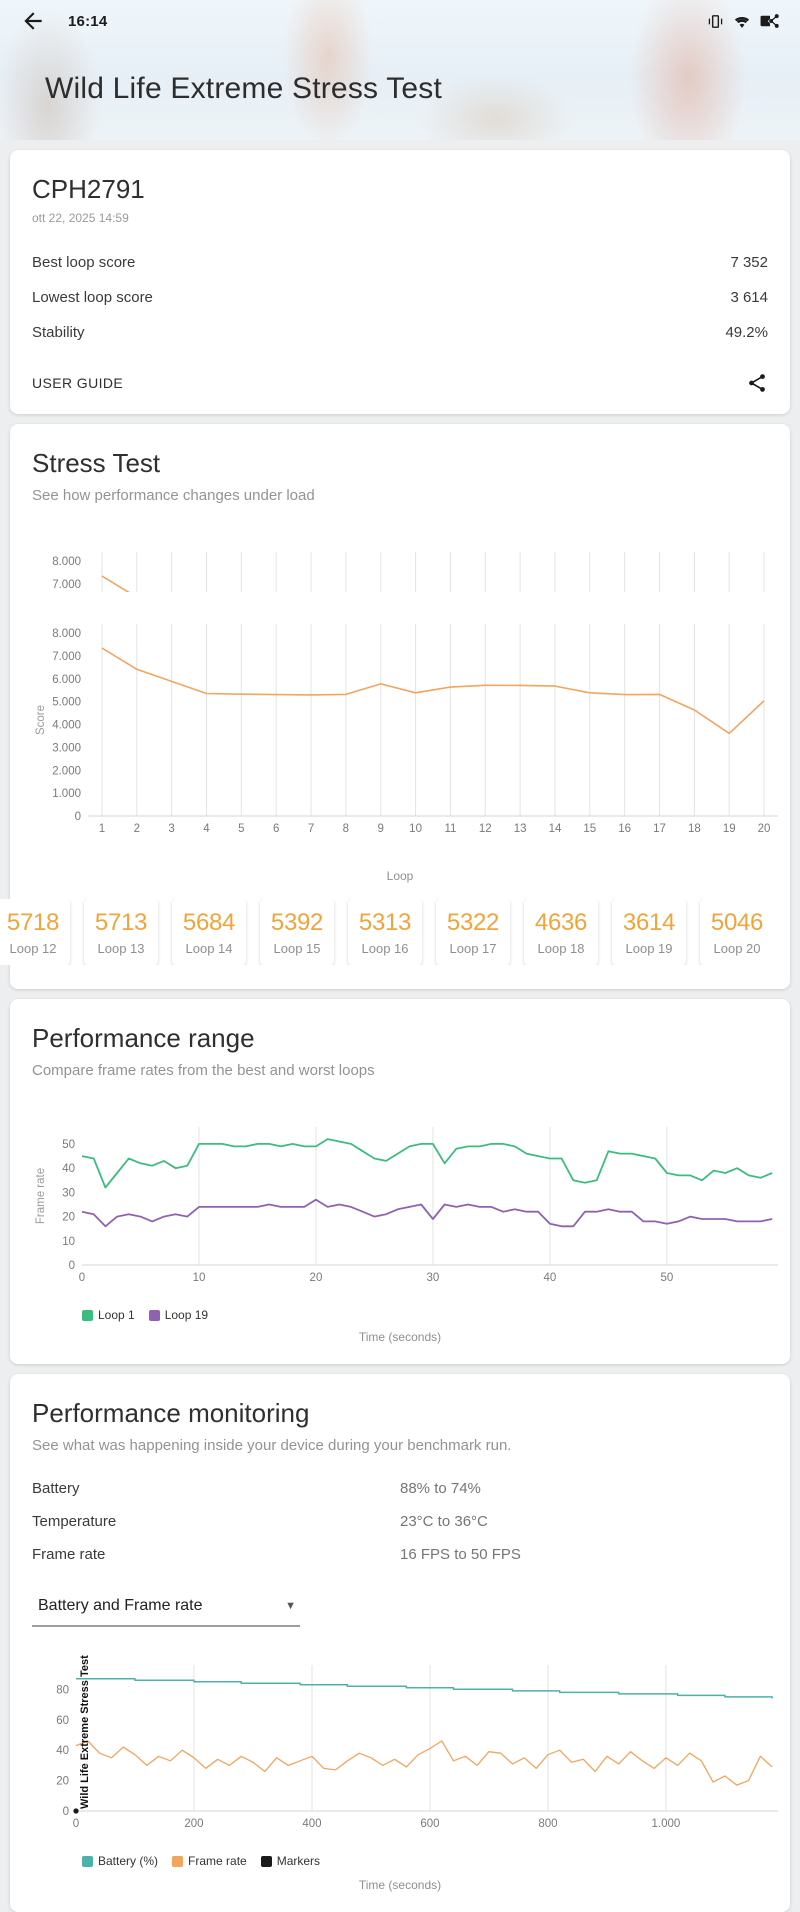 Image resolution: width=800 pixels, height=1912 pixels. What do you see at coordinates (757, 383) in the screenshot?
I see `share-icon` at bounding box center [757, 383].